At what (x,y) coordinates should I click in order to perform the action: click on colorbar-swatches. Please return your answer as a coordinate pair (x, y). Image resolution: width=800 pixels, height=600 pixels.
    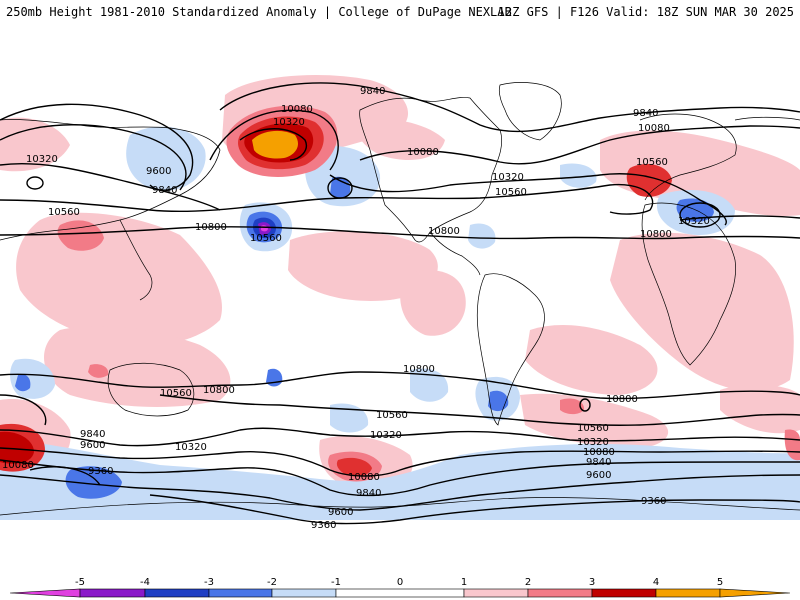
    Looking at the image, I should click on (400, 593).